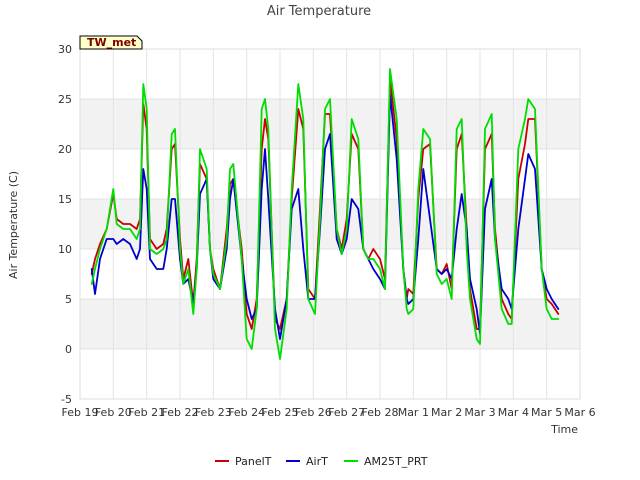  Describe the element at coordinates (13, 225) in the screenshot. I see `y-axis-label: Air Temperature (C)` at that location.